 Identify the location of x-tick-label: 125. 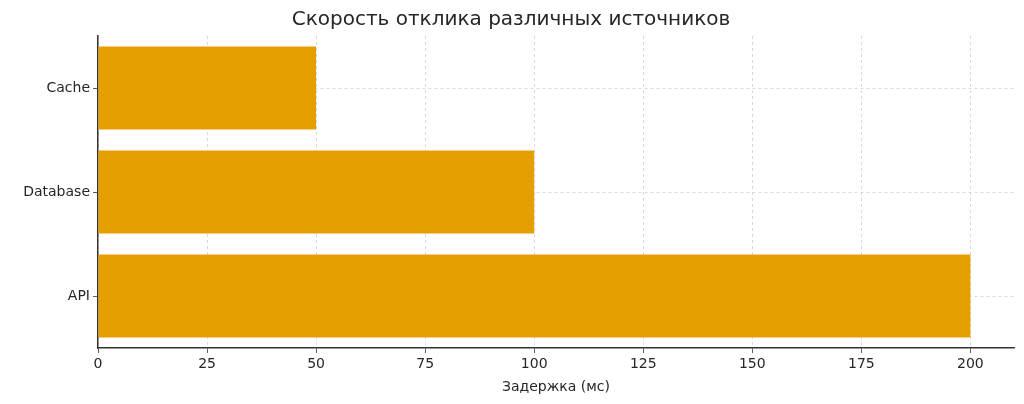
(643, 363).